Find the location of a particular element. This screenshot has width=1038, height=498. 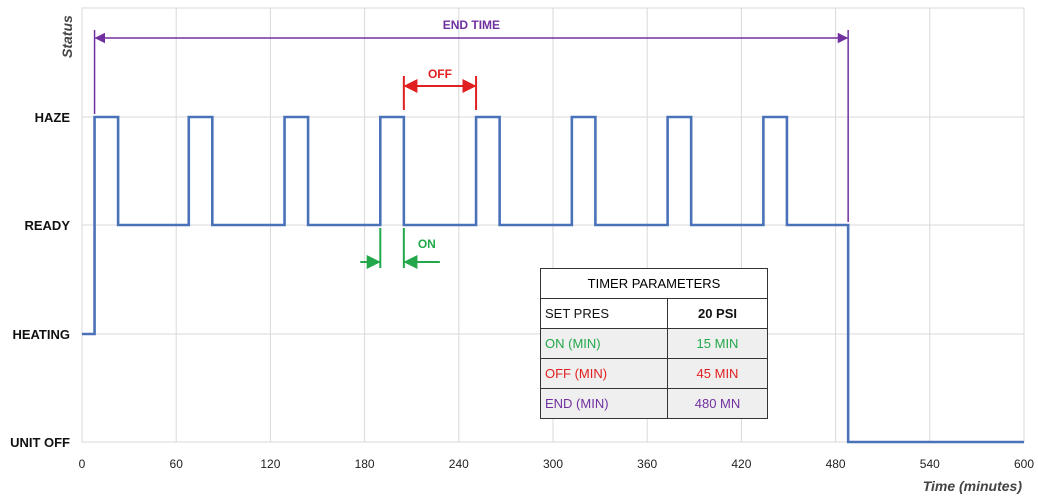

end-time-label: END TIME is located at coordinates (471, 25).